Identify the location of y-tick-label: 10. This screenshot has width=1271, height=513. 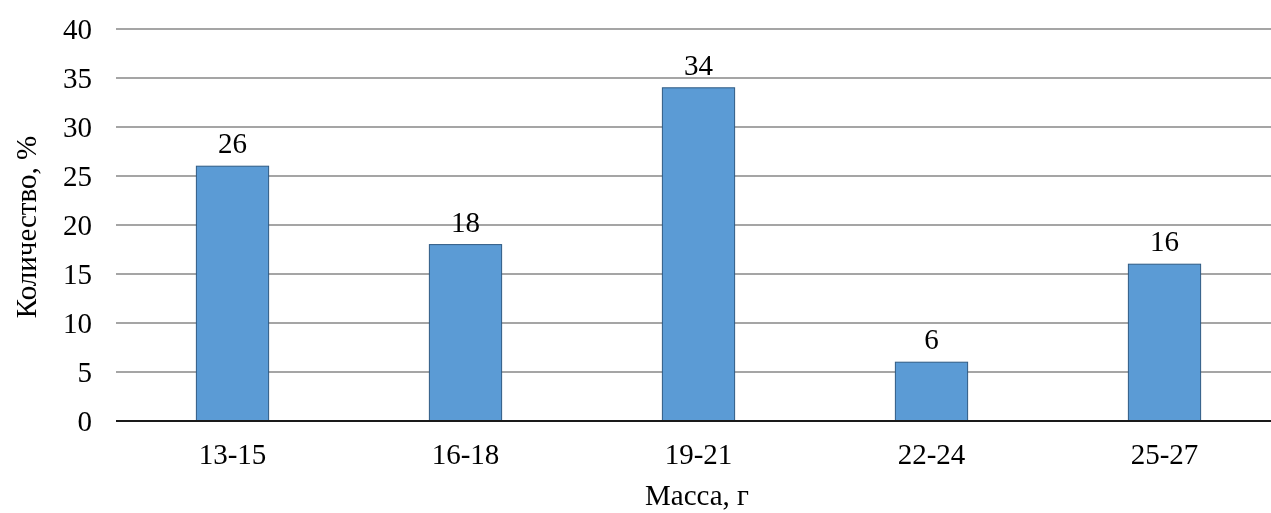
(77, 323).